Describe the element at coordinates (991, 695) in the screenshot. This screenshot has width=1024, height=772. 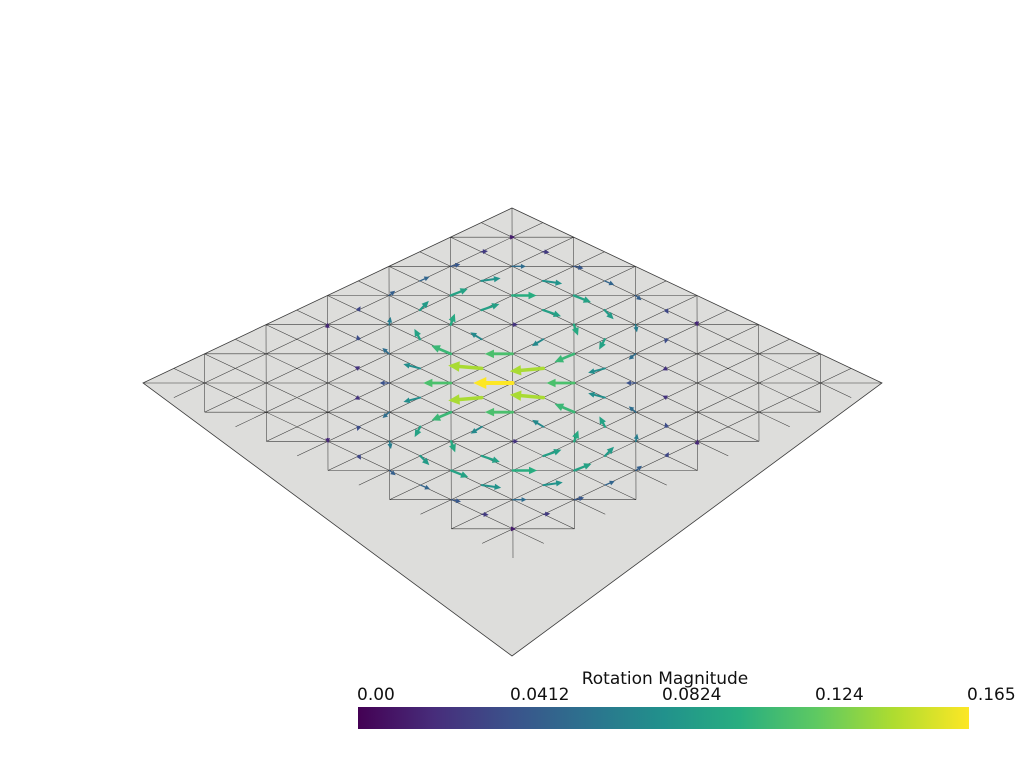
I see `colorbar-tick-4: 0.165` at that location.